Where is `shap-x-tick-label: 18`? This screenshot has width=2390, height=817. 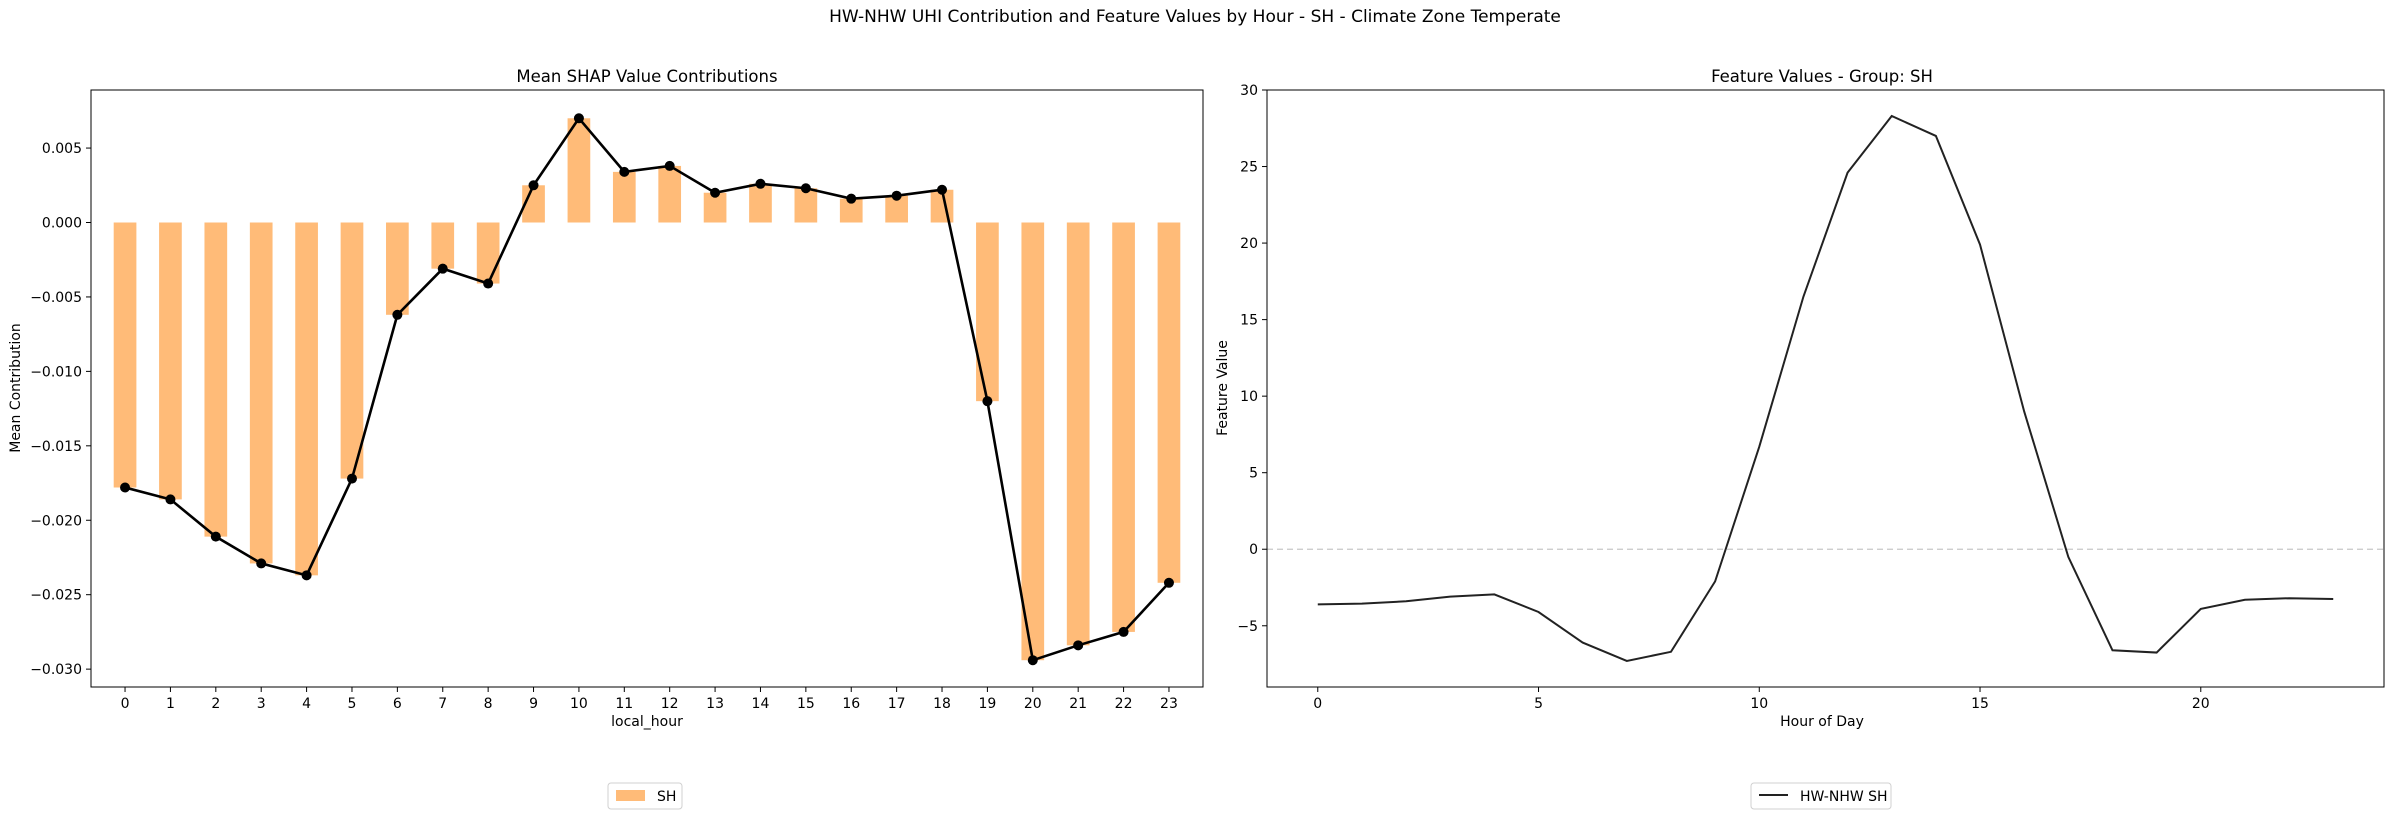 shap-x-tick-label: 18 is located at coordinates (942, 704).